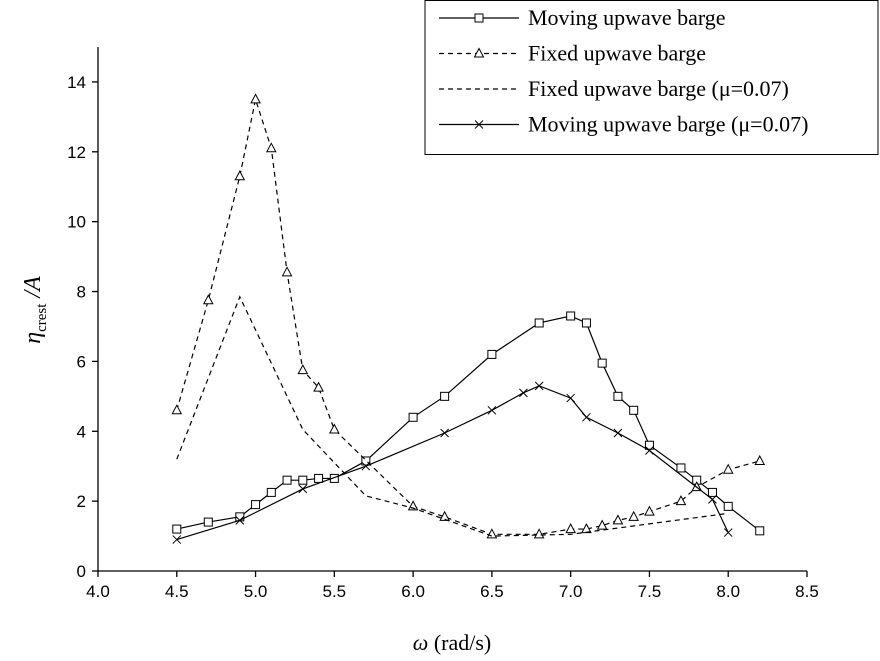 The width and height of the screenshot is (880, 661). What do you see at coordinates (76, 222) in the screenshot?
I see `y-tick-label: 10` at bounding box center [76, 222].